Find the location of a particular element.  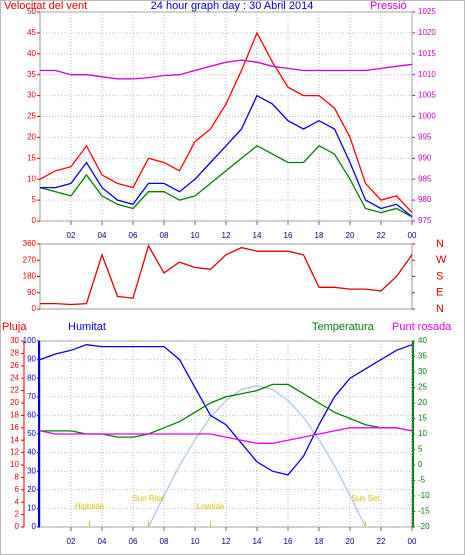

chart-title: 24 hour graph day : 30 Abril 2014 is located at coordinates (232, 6).